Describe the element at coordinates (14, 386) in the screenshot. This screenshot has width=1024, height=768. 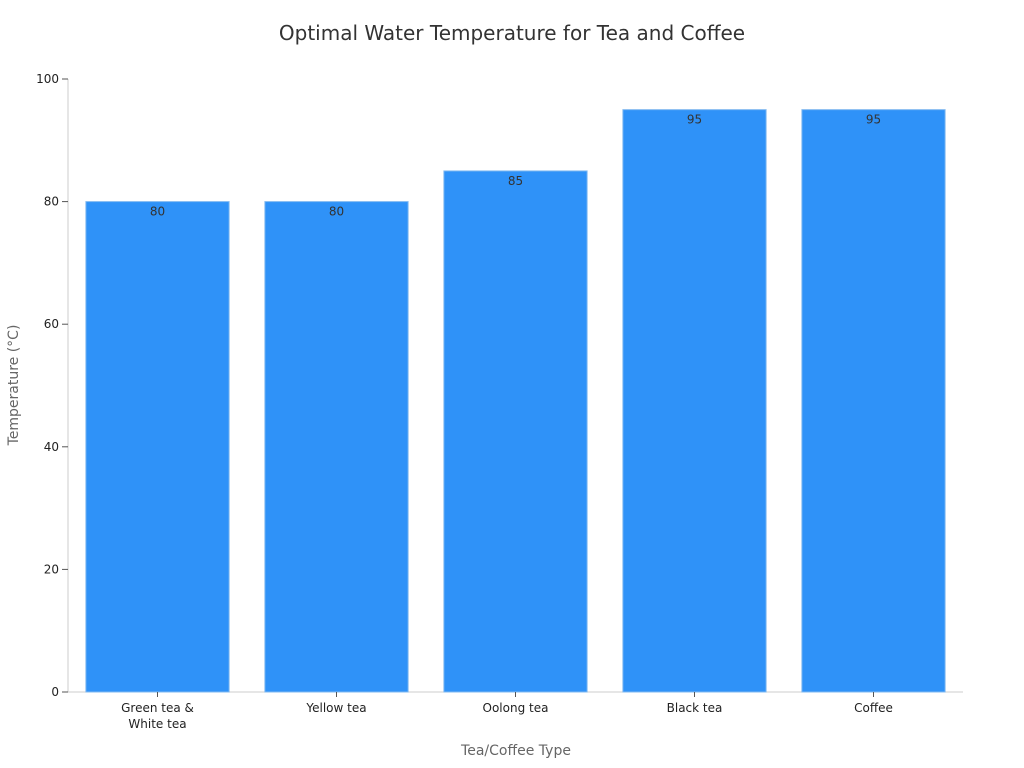
I see `y-axis-title: Temperature (°C)` at that location.